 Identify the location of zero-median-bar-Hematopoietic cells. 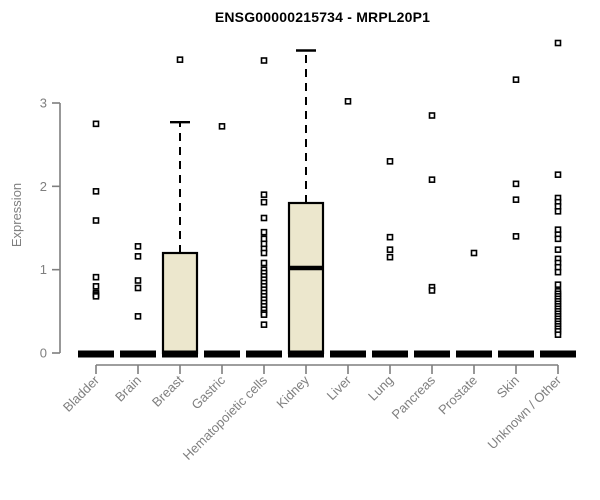
(264, 354).